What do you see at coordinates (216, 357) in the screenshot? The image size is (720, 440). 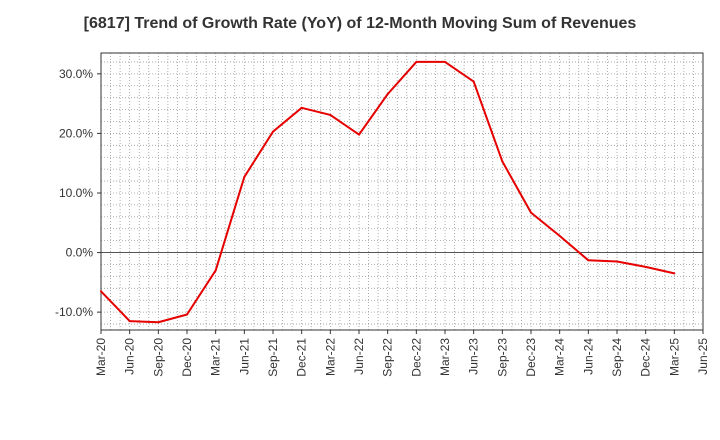 I see `x-tick-label: Mar-21` at bounding box center [216, 357].